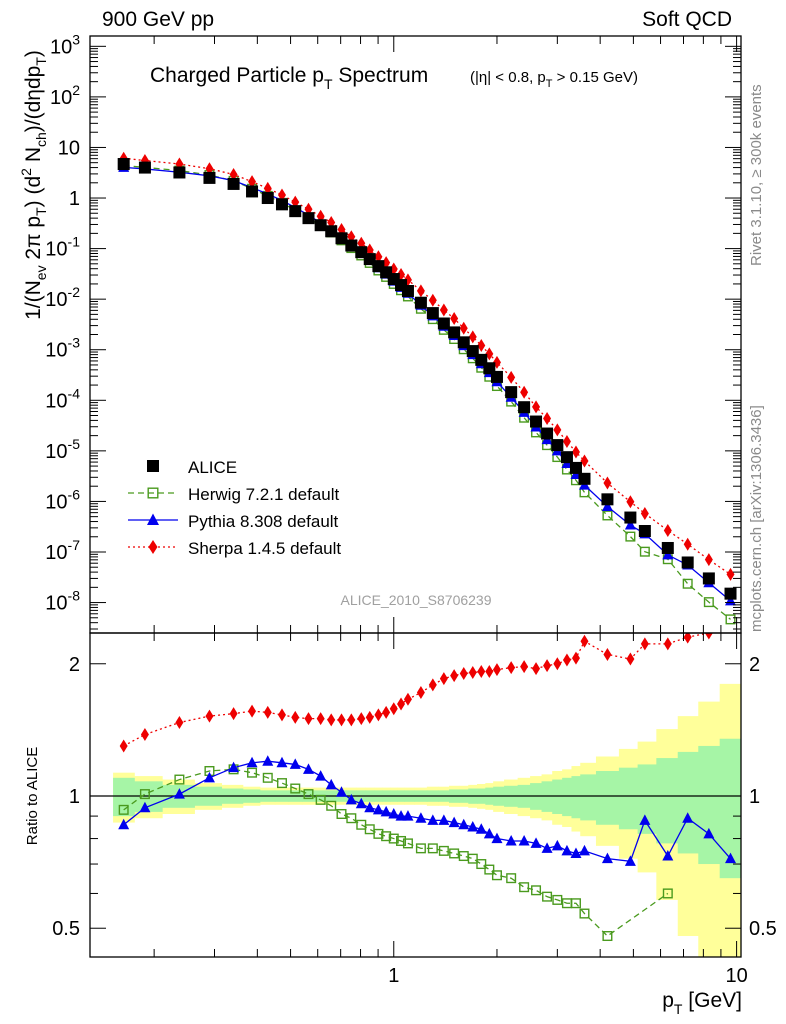 This screenshot has width=786, height=1024. I want to click on x-axis-title: pT [GeV], so click(702, 1003).